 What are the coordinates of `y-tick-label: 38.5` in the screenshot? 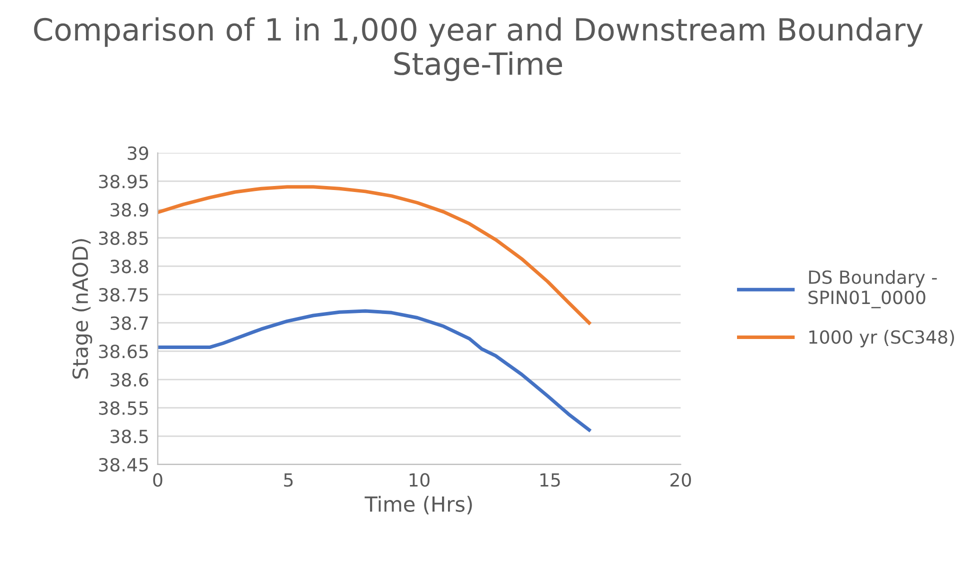 It's located at (129, 437).